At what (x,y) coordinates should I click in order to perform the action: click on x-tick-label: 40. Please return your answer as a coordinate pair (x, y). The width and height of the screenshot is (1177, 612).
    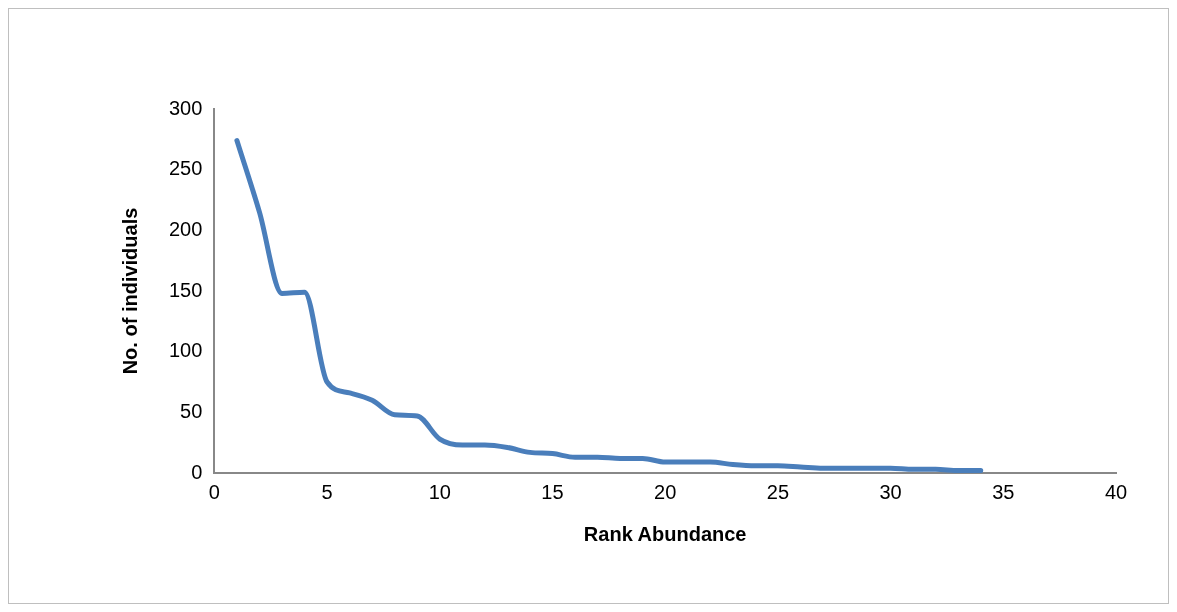
    Looking at the image, I should click on (1116, 491).